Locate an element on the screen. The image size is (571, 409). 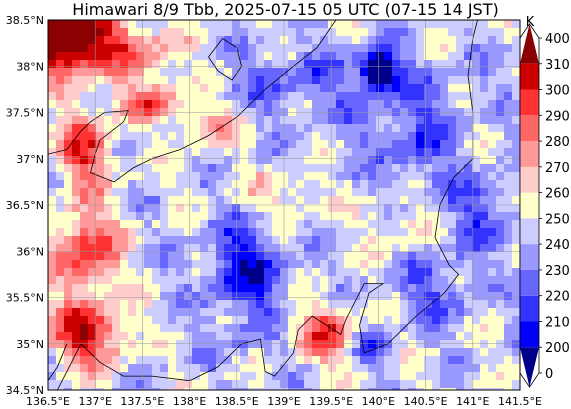
latitude-tick-label: 37°N is located at coordinates (30, 159).